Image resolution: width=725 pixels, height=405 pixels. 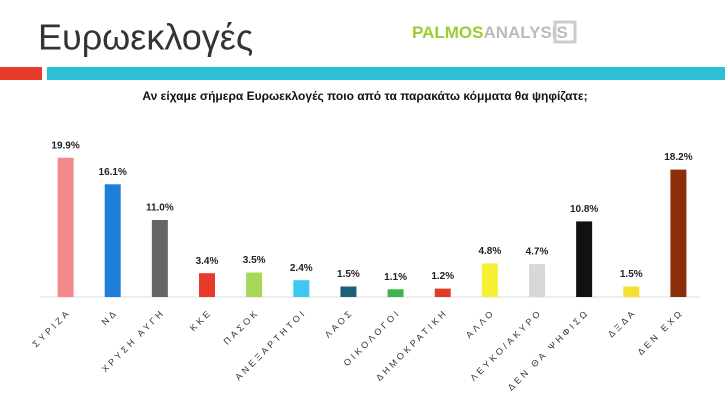 I want to click on value-label: 4.8%, so click(x=489, y=251).